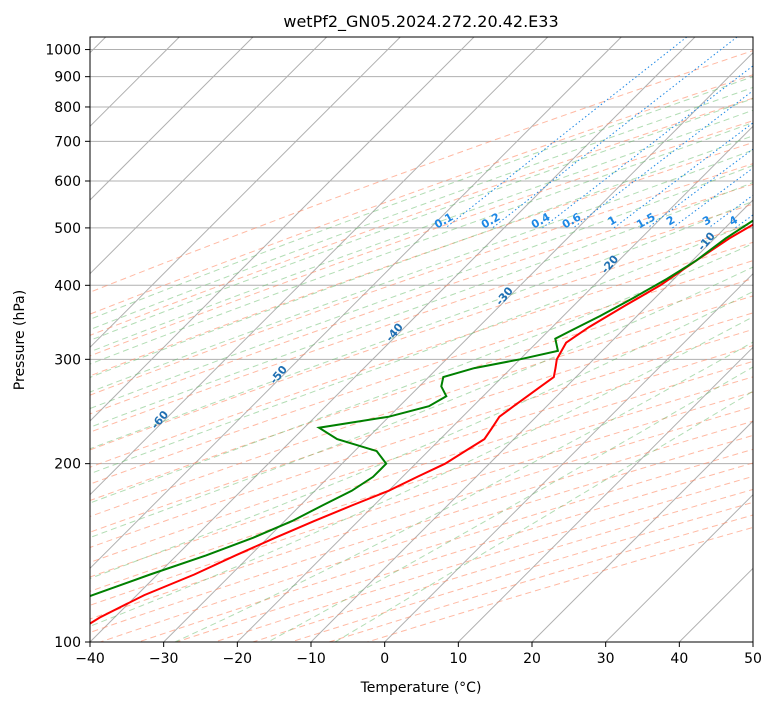 The width and height of the screenshot is (775, 708). Describe the element at coordinates (278, 375) in the screenshot. I see `dry-adiabat-label: -50` at that location.